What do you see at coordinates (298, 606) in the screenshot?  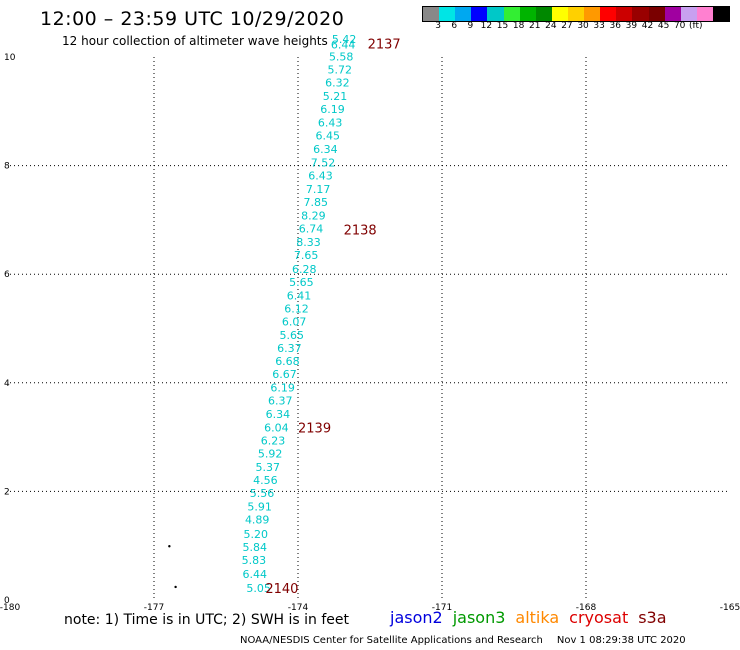 I see `x-tick-label: -174` at bounding box center [298, 606].